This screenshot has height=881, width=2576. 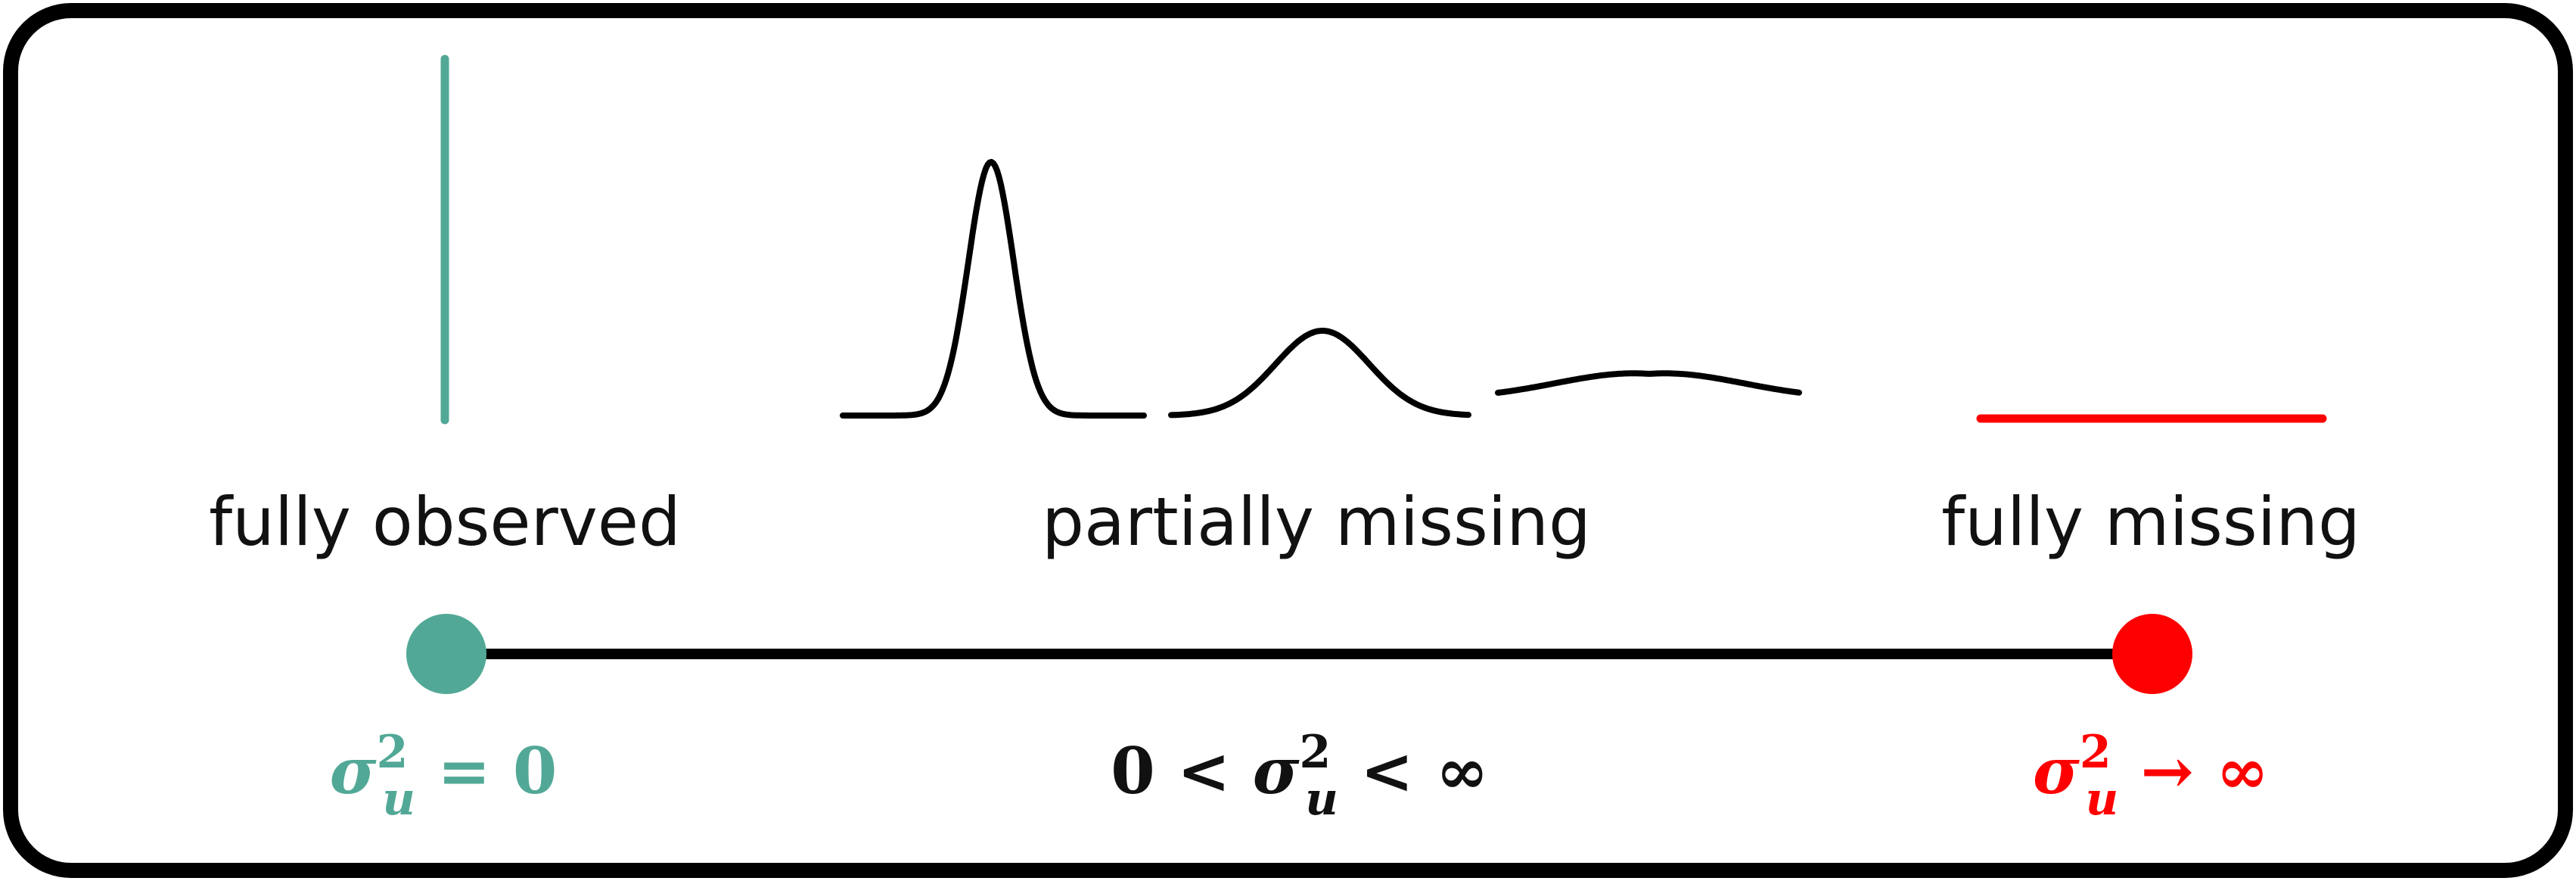 I want to click on medium-gaussian-icon, so click(x=1319, y=373).